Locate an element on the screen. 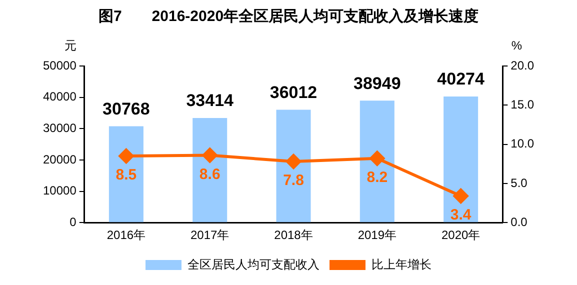 The width and height of the screenshot is (577, 285). chart-title: 图7 2016-2020年全区居民人均可支配收入及增长速度 is located at coordinates (288, 16).